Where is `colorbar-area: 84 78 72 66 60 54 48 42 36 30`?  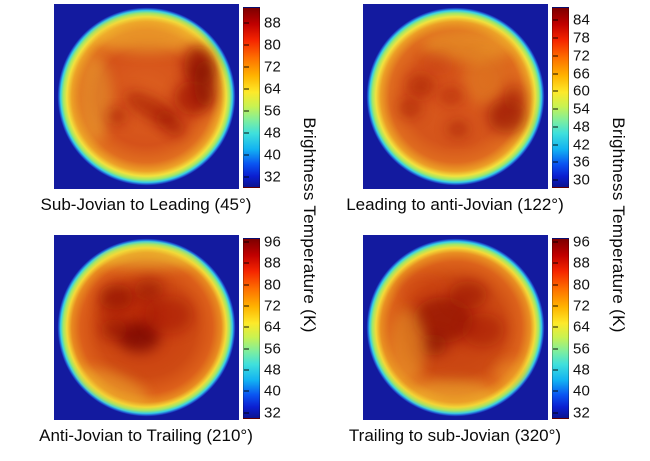
colorbar-area: 84 78 72 66 60 54 48 42 36 30 is located at coordinates (575, 96).